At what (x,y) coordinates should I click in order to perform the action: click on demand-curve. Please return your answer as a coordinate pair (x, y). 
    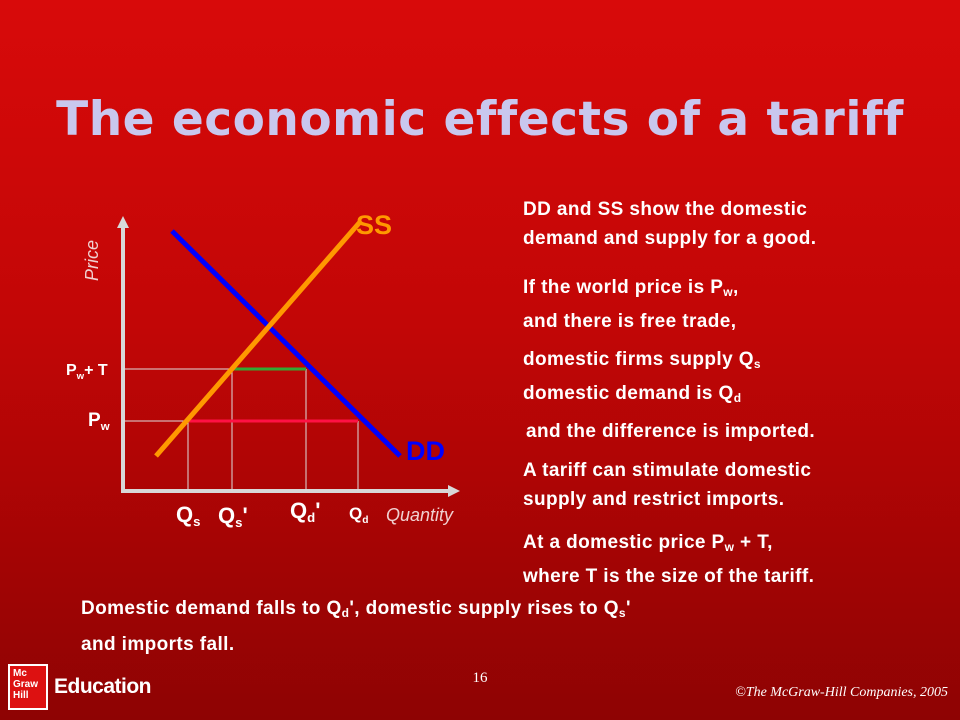
    Looking at the image, I should click on (286, 343).